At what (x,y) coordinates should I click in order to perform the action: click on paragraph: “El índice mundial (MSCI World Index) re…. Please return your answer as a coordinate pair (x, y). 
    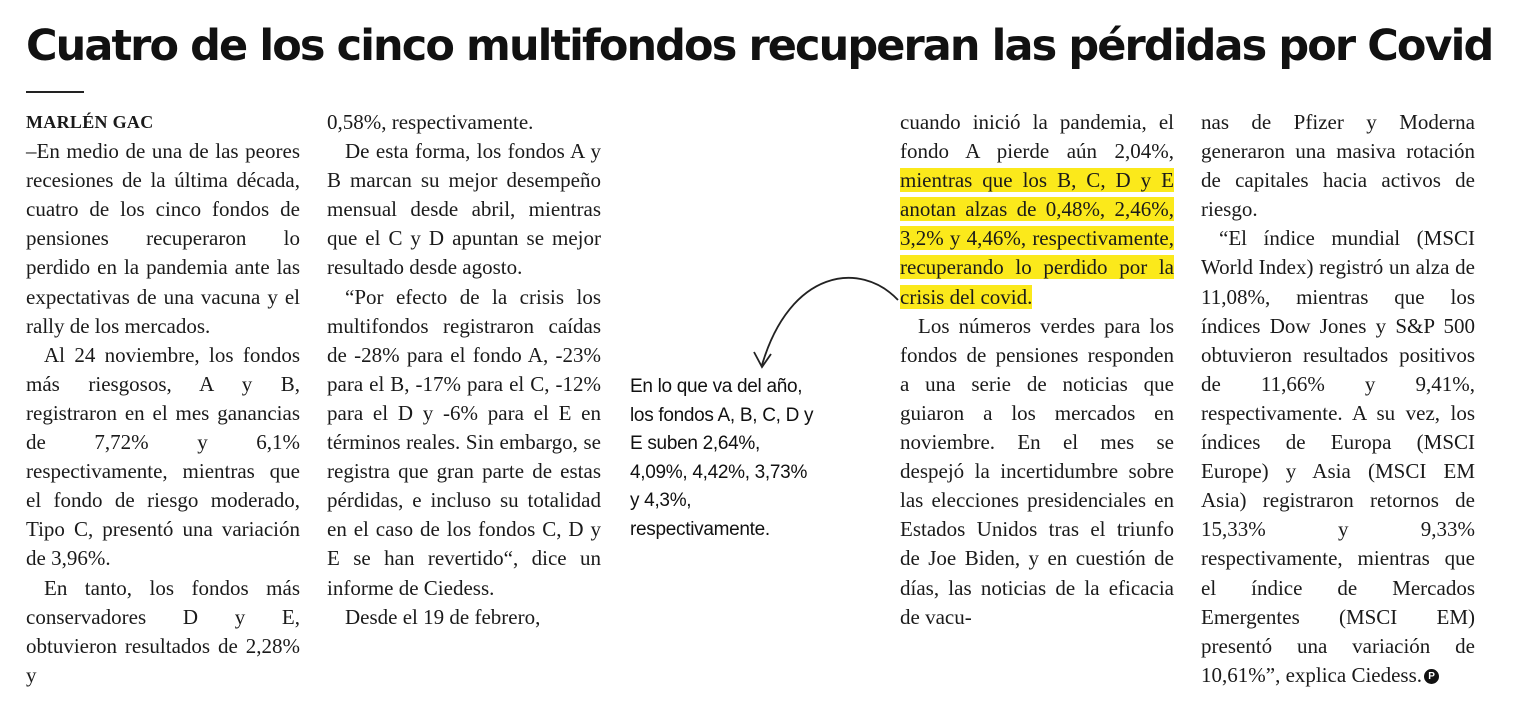
    Looking at the image, I should click on (1338, 457).